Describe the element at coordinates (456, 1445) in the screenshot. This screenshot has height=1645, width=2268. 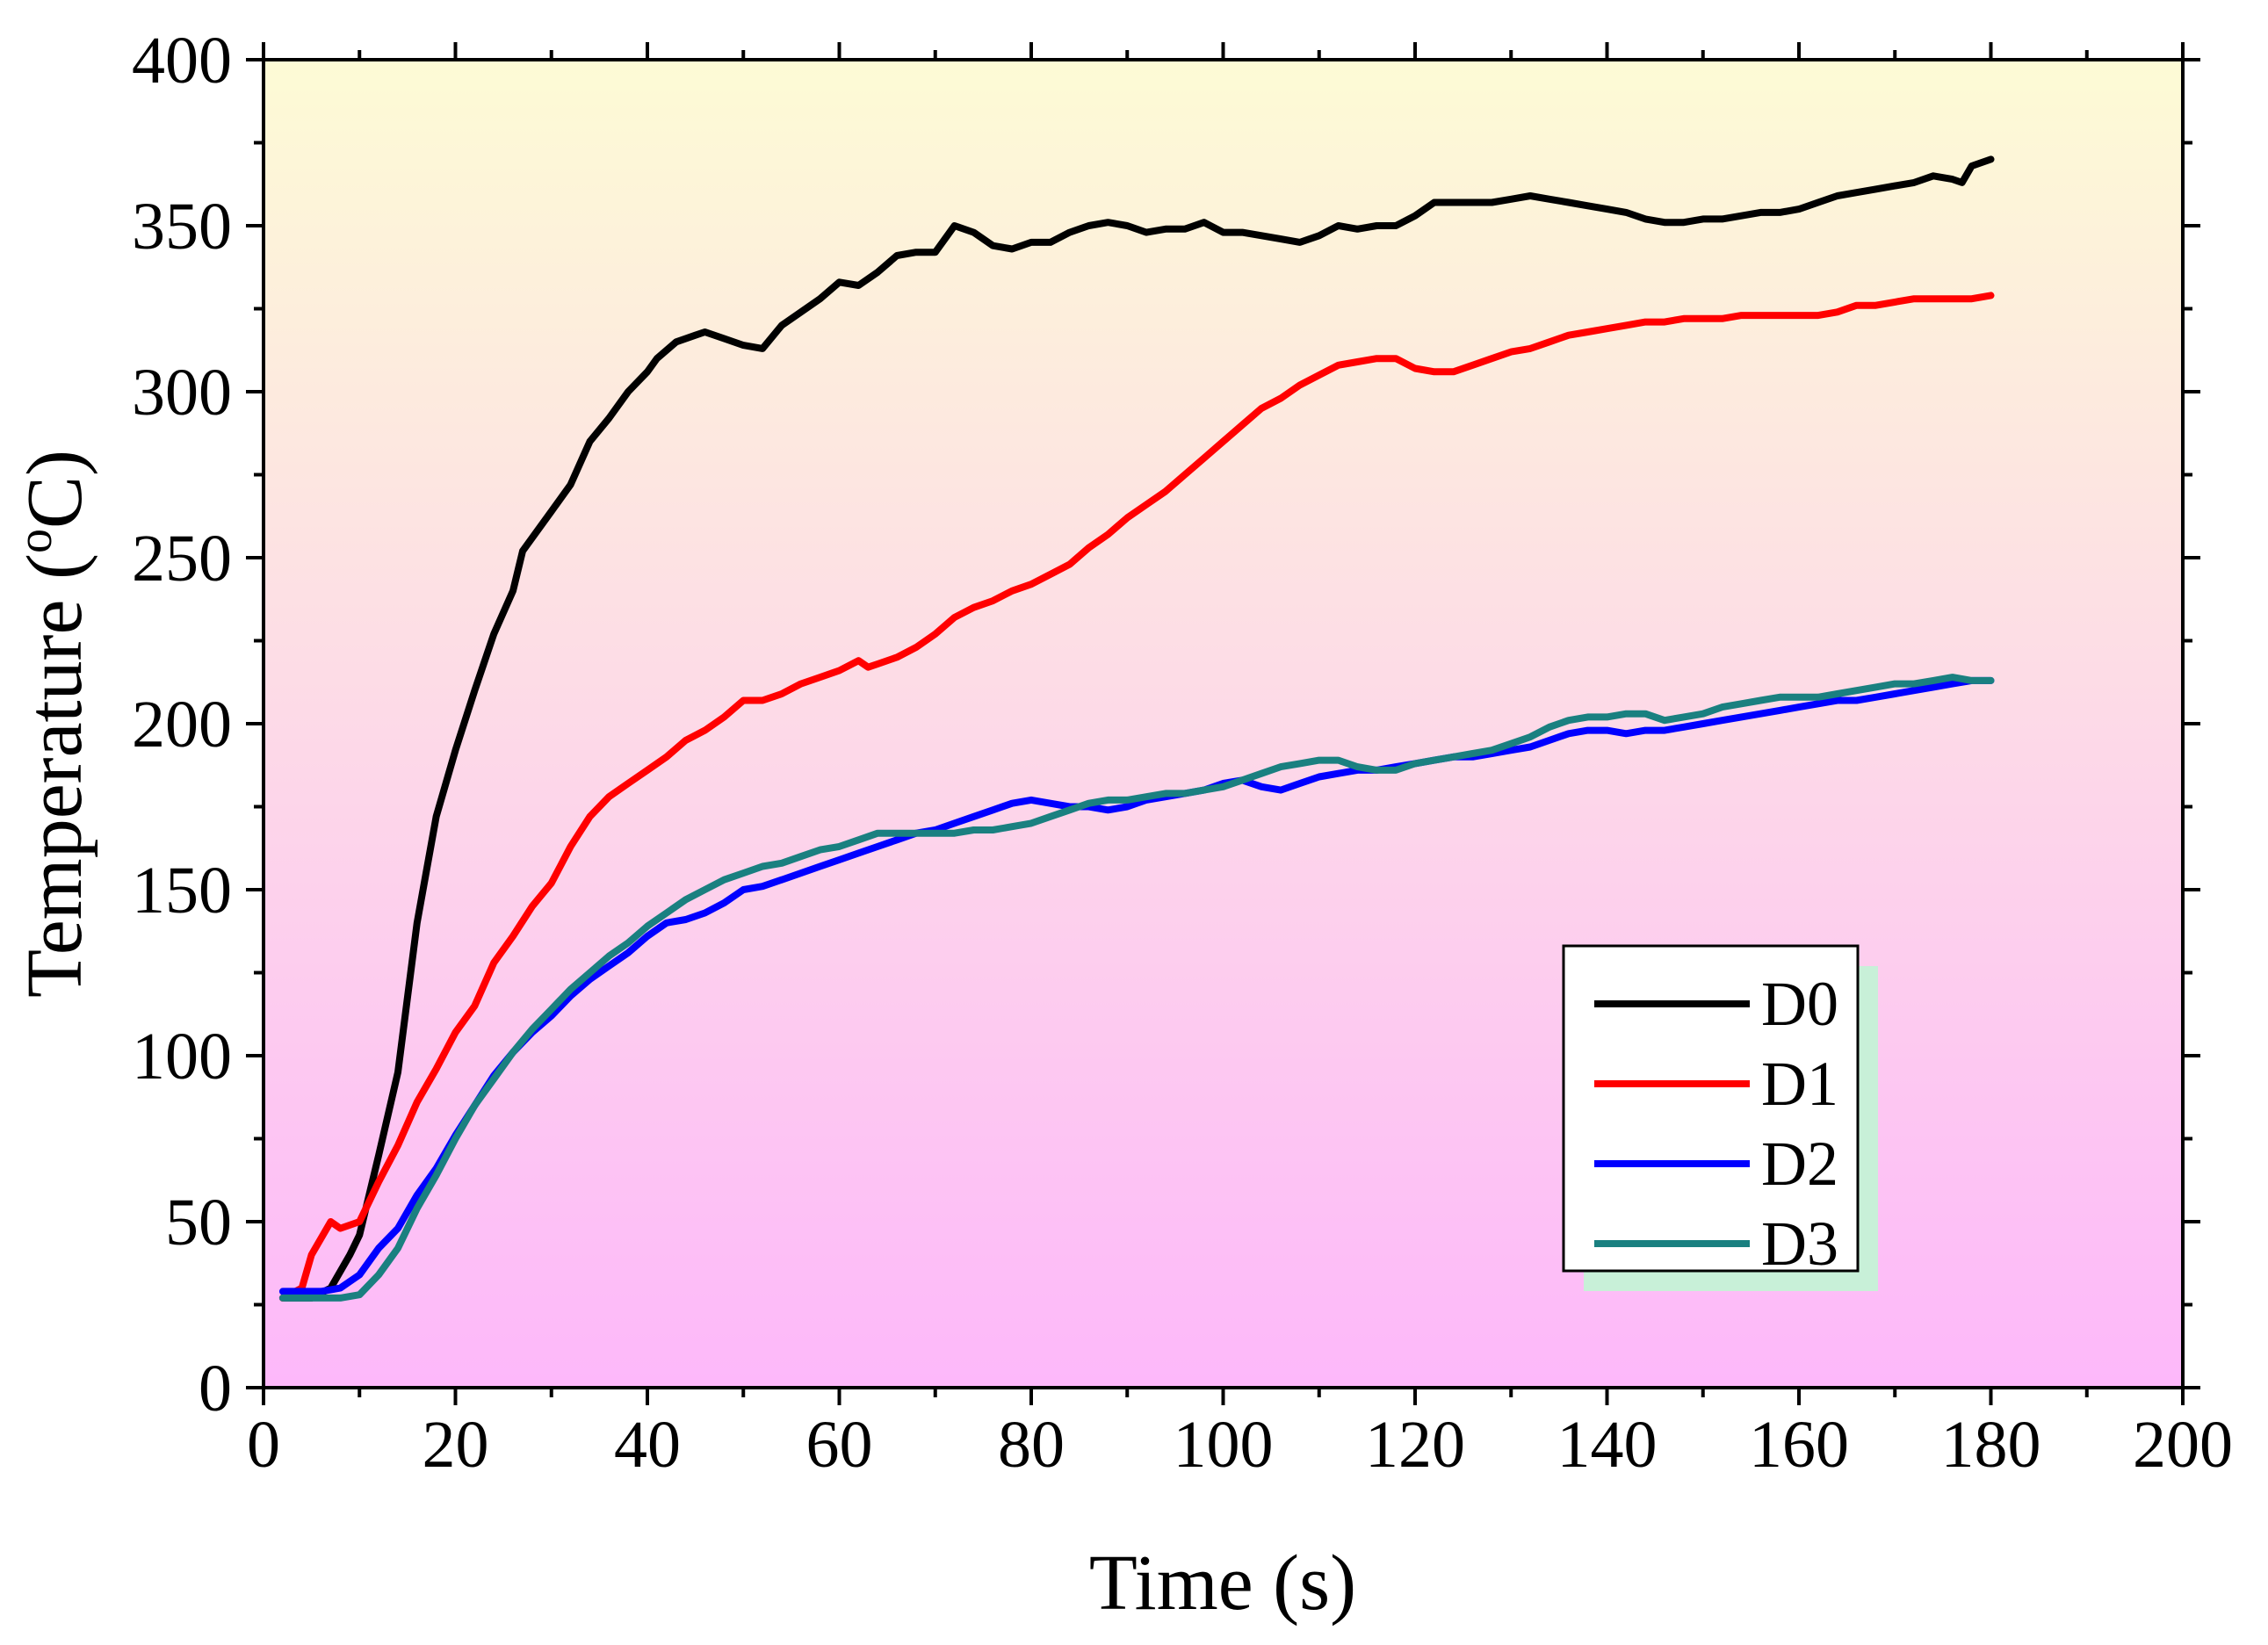
I see `x-tick-label: 20` at that location.